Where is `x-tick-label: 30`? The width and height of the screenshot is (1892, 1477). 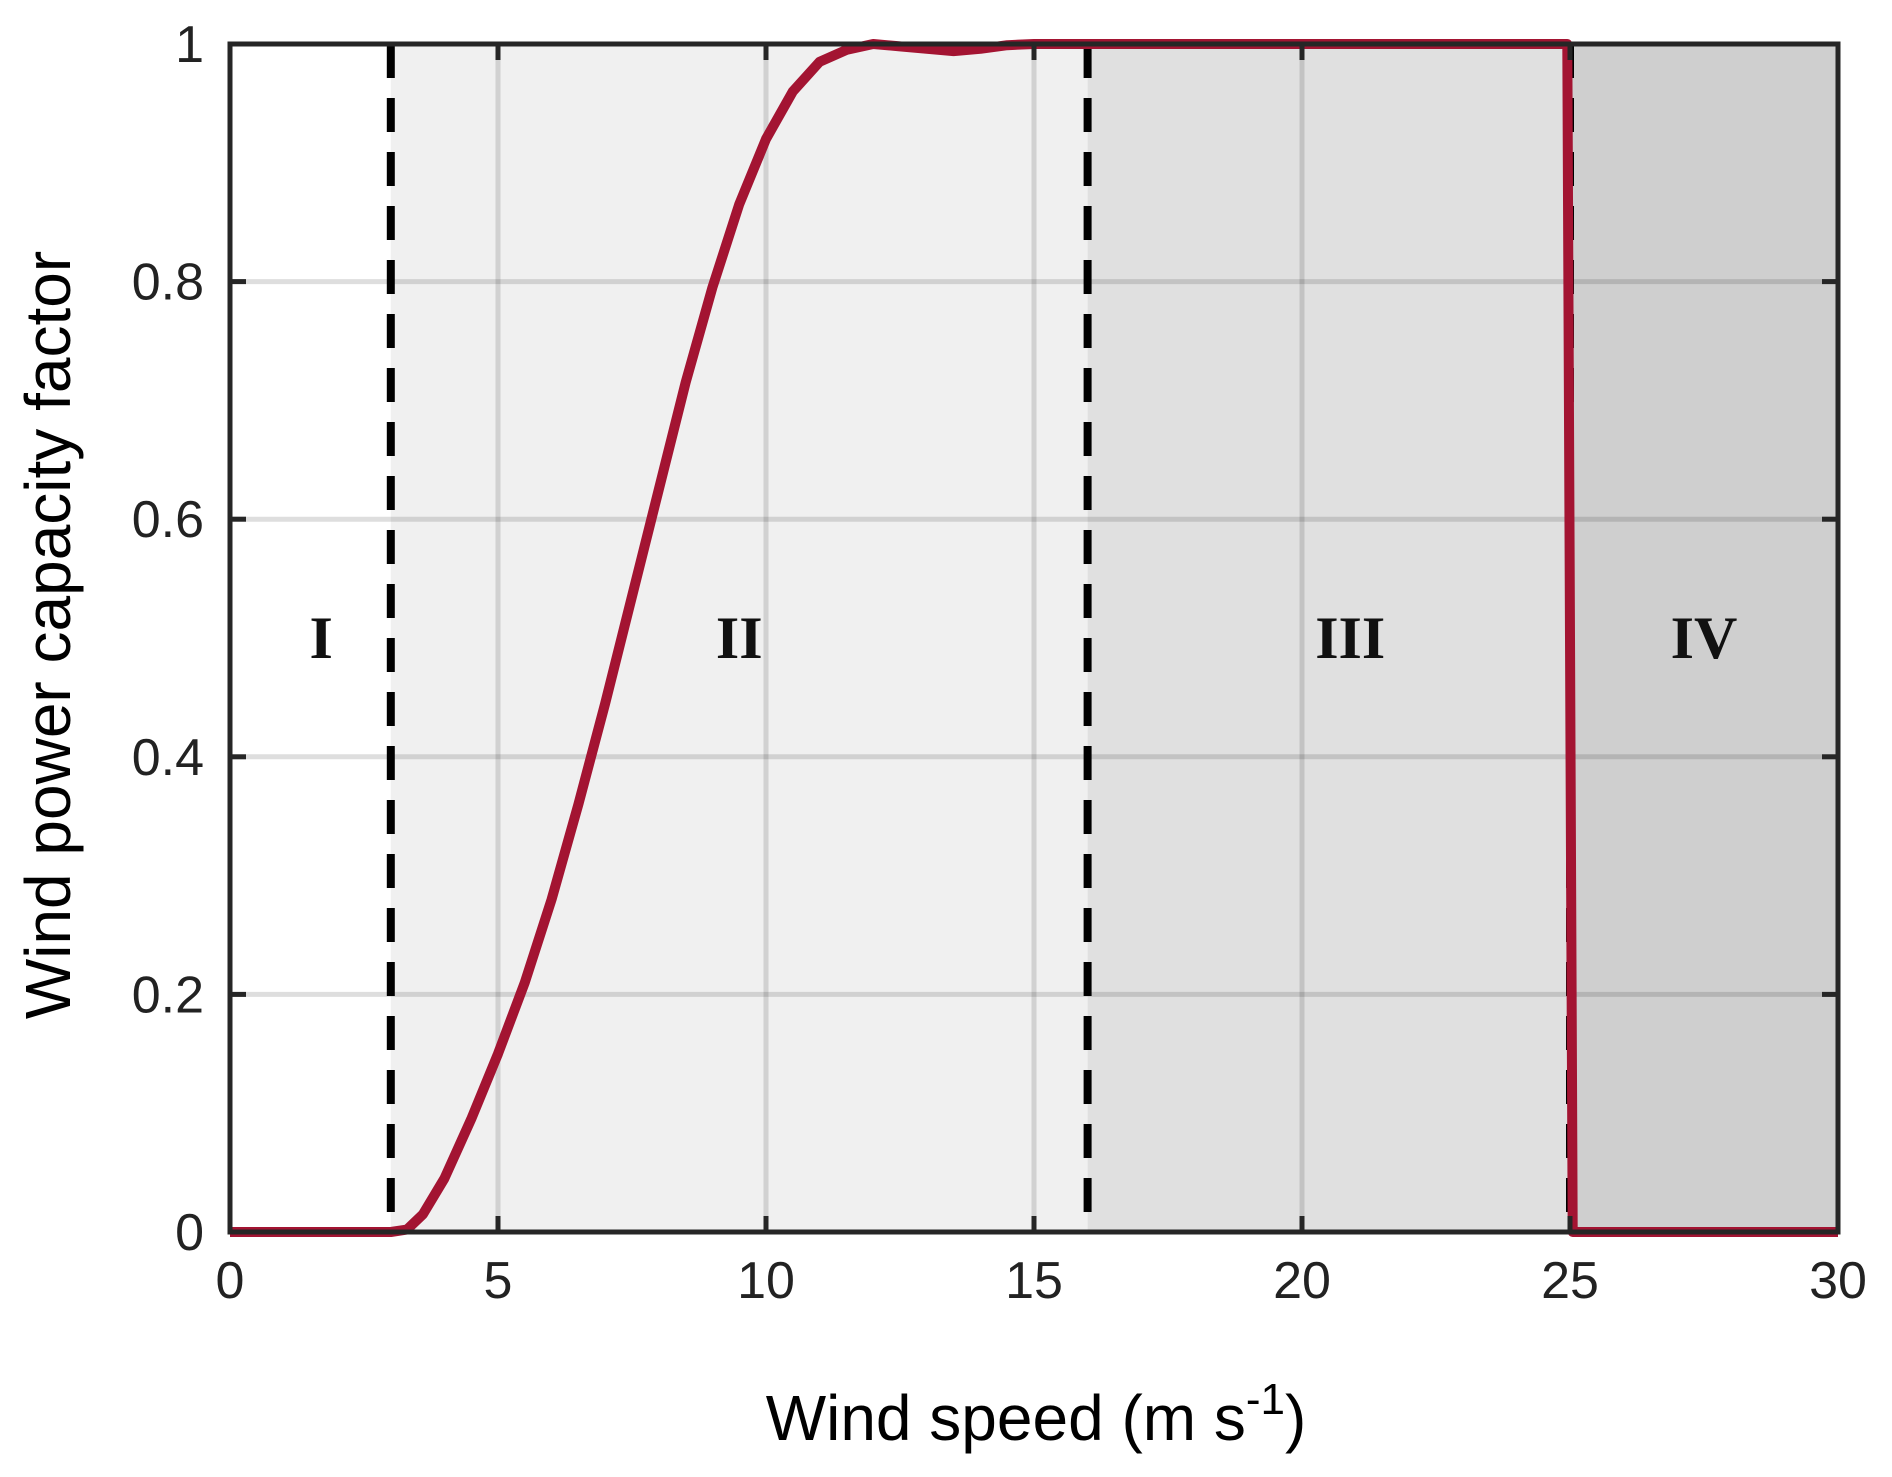 x-tick-label: 30 is located at coordinates (1838, 1281).